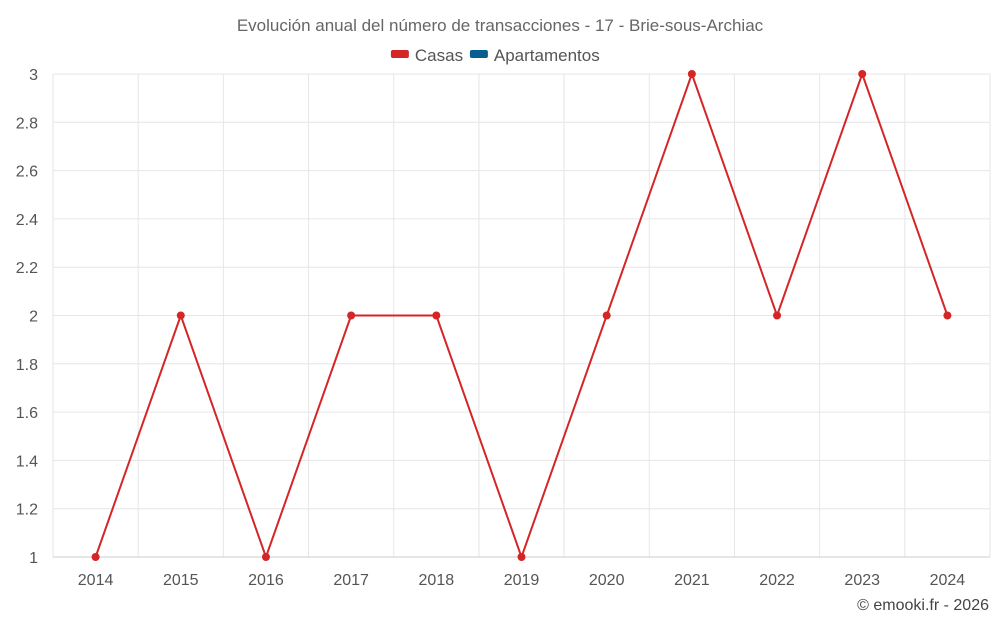 The height and width of the screenshot is (625, 1000). I want to click on data-point-casas-2024, so click(947, 315).